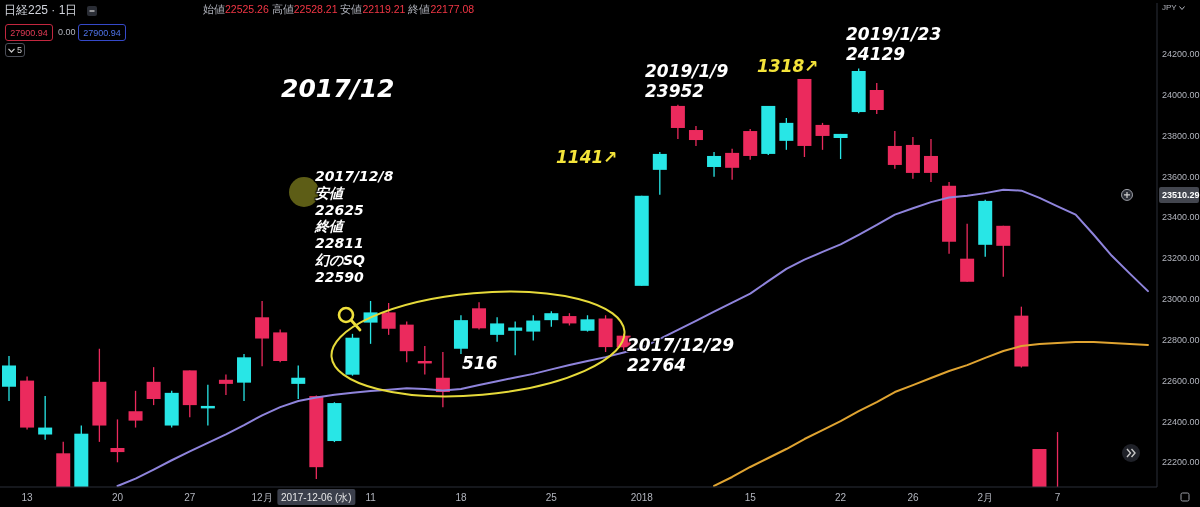 This screenshot has height=507, width=1200. Describe the element at coordinates (1181, 176) in the screenshot. I see `y-tick-label: 23600.00` at that location.